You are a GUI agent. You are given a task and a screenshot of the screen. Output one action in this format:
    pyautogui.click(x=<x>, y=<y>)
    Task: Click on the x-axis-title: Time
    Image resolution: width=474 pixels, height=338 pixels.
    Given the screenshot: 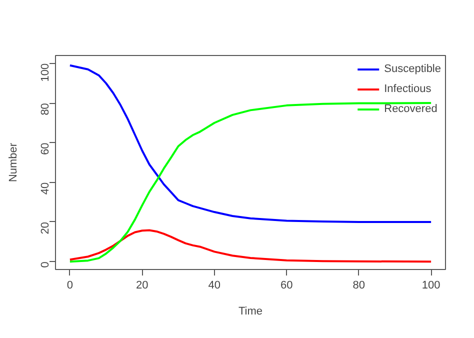 What is the action you would take?
    pyautogui.click(x=250, y=312)
    